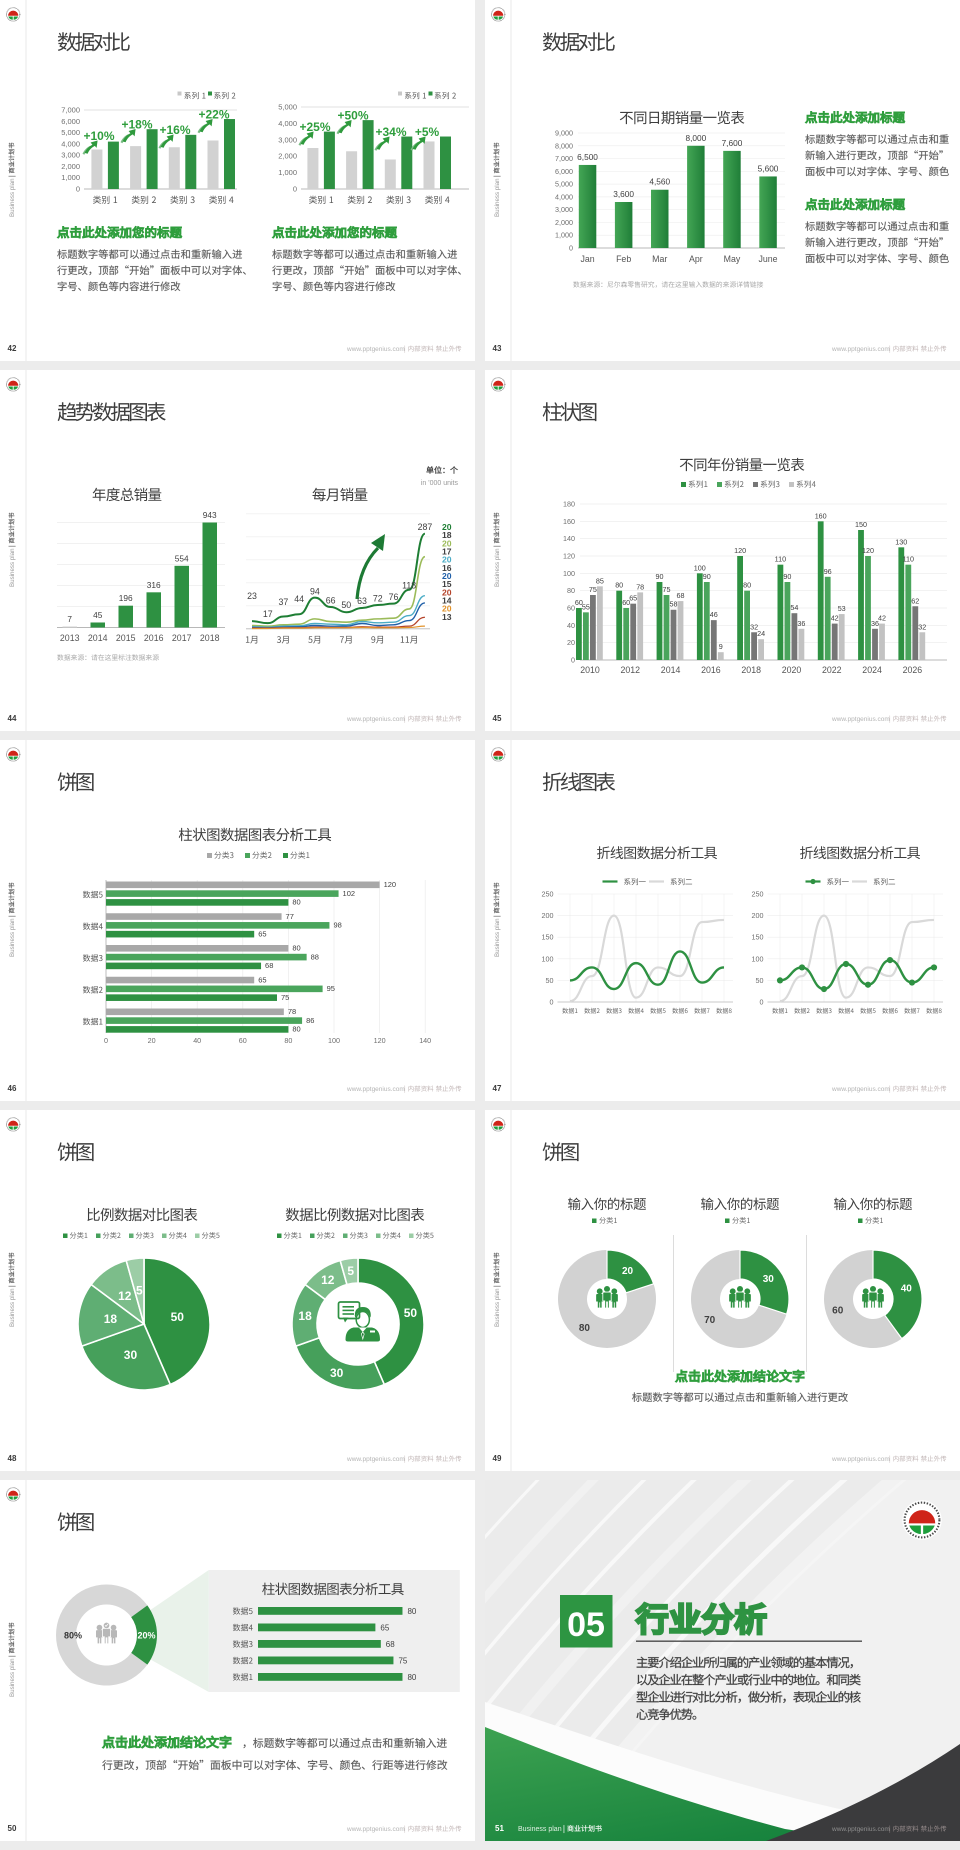 Image resolution: width=960 pixels, height=1850 pixels. I want to click on svg-text: Mar, so click(659, 259).